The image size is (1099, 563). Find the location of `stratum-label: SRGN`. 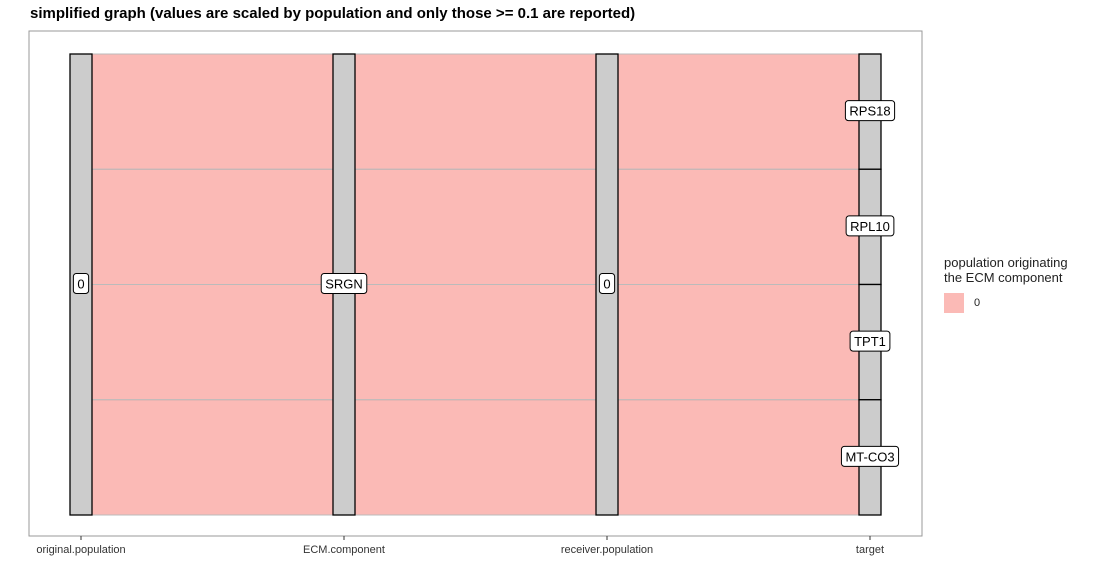

stratum-label: SRGN is located at coordinates (344, 284).